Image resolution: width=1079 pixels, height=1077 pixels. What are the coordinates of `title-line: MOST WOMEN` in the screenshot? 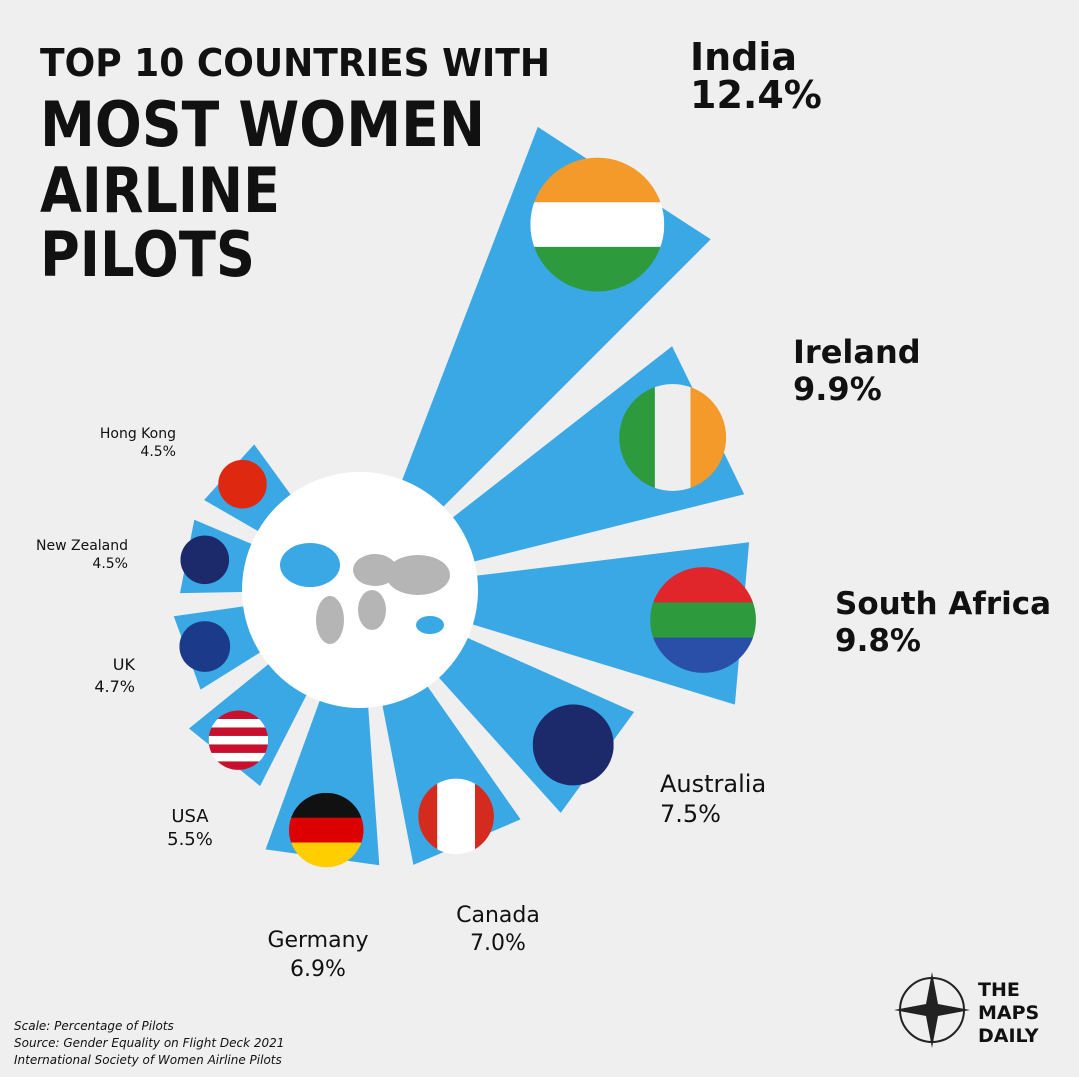 It's located at (262, 124).